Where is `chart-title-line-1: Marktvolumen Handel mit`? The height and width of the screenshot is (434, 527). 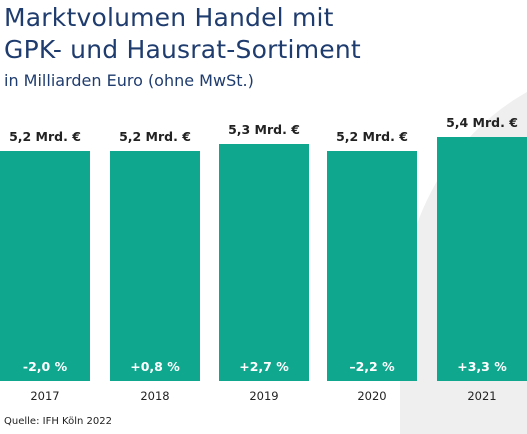
chart-title-line-1: Marktvolumen Handel mit is located at coordinates (169, 17).